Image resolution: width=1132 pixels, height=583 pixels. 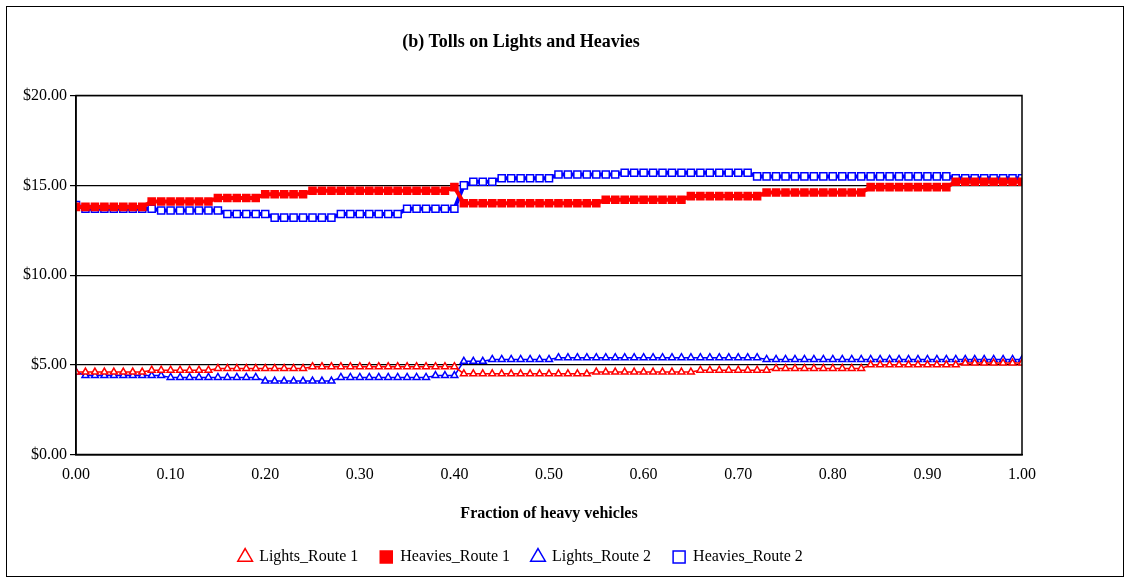 I want to click on x-tick-label: 0.00, so click(x=76, y=474).